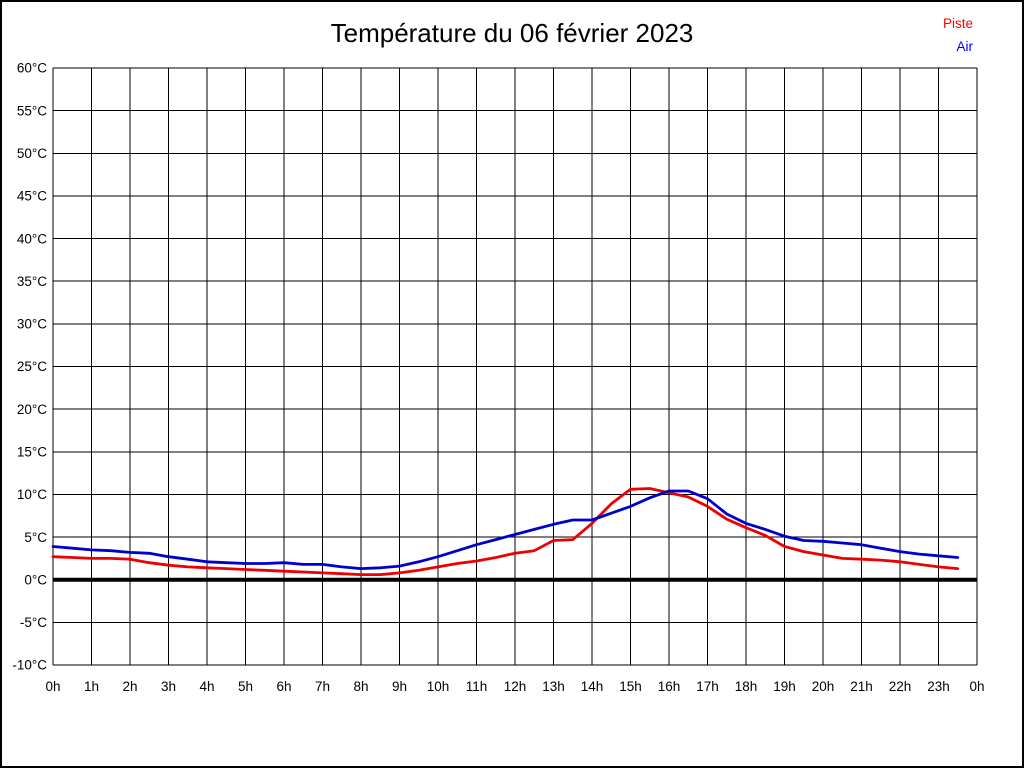  What do you see at coordinates (512, 33) in the screenshot?
I see `chart-title: Température du 06 février 2023` at bounding box center [512, 33].